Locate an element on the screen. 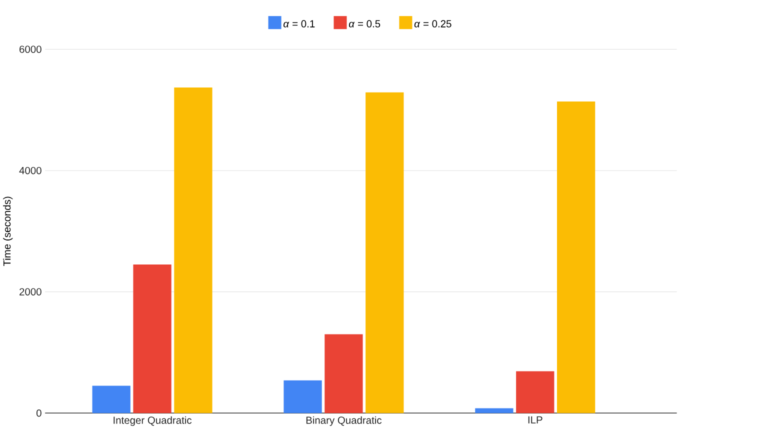  x-tick-label: Binary Quadratic is located at coordinates (344, 421).